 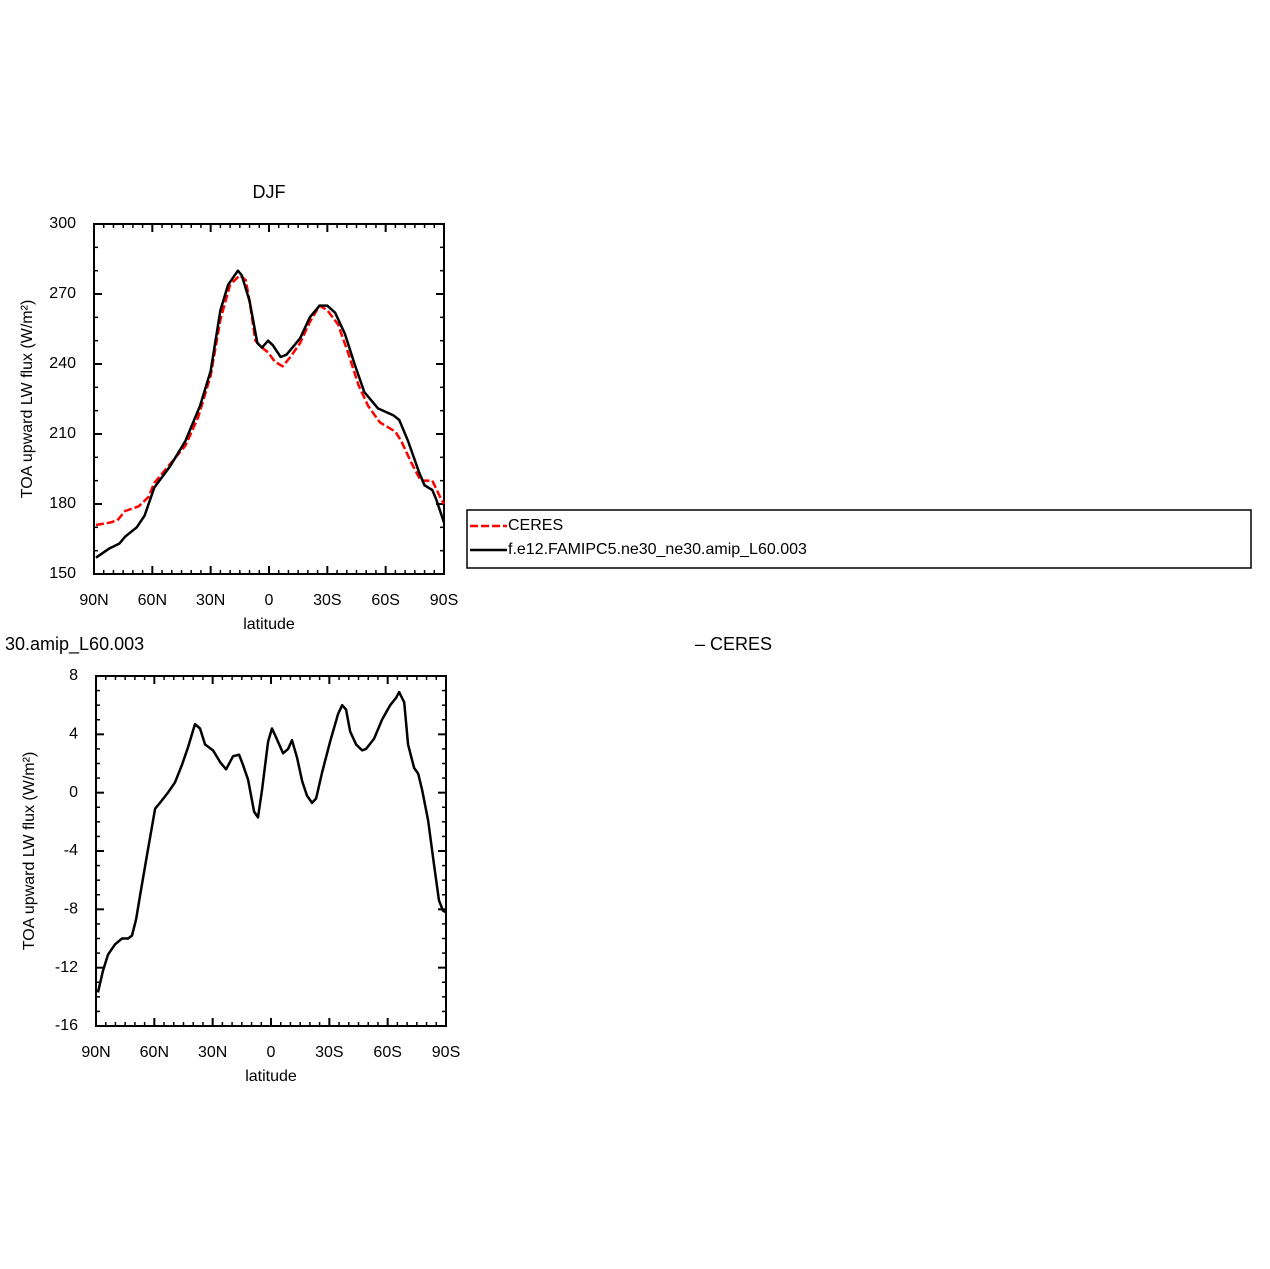 What do you see at coordinates (62, 293) in the screenshot?
I see `y-tick-label: 270` at bounding box center [62, 293].